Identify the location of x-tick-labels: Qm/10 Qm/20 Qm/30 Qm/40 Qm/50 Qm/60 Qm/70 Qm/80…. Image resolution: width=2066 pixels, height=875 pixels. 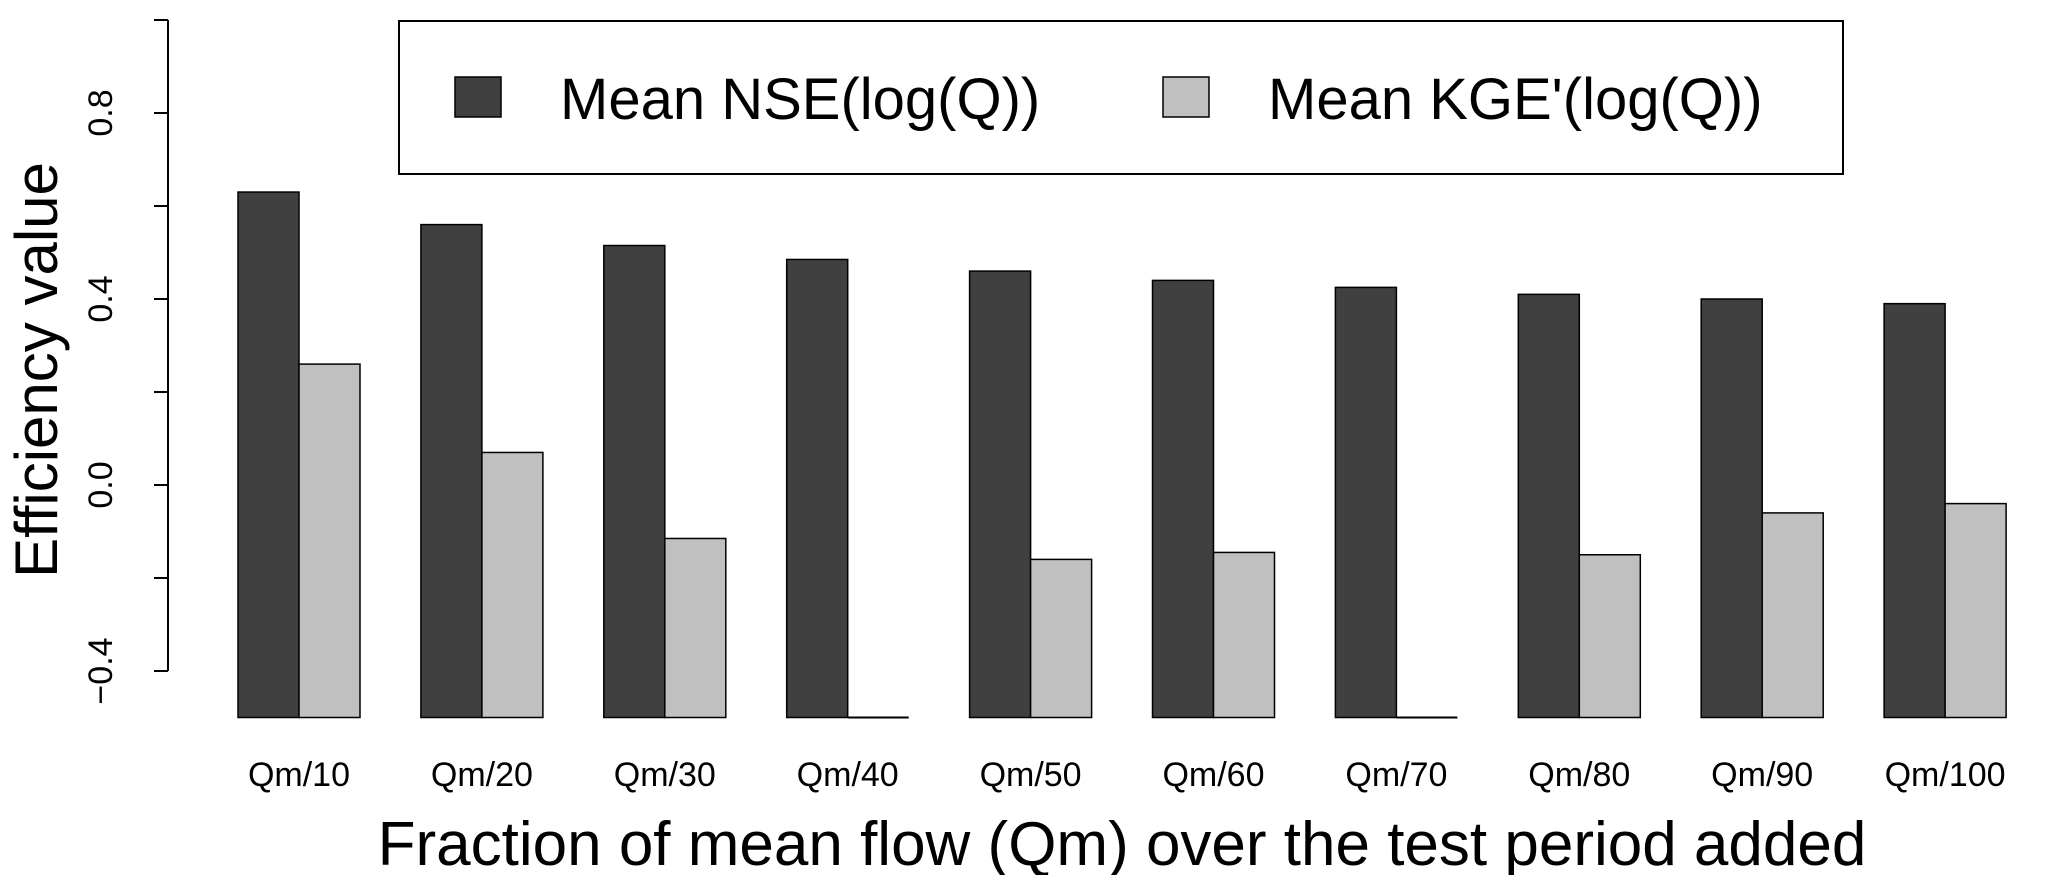
(1127, 775).